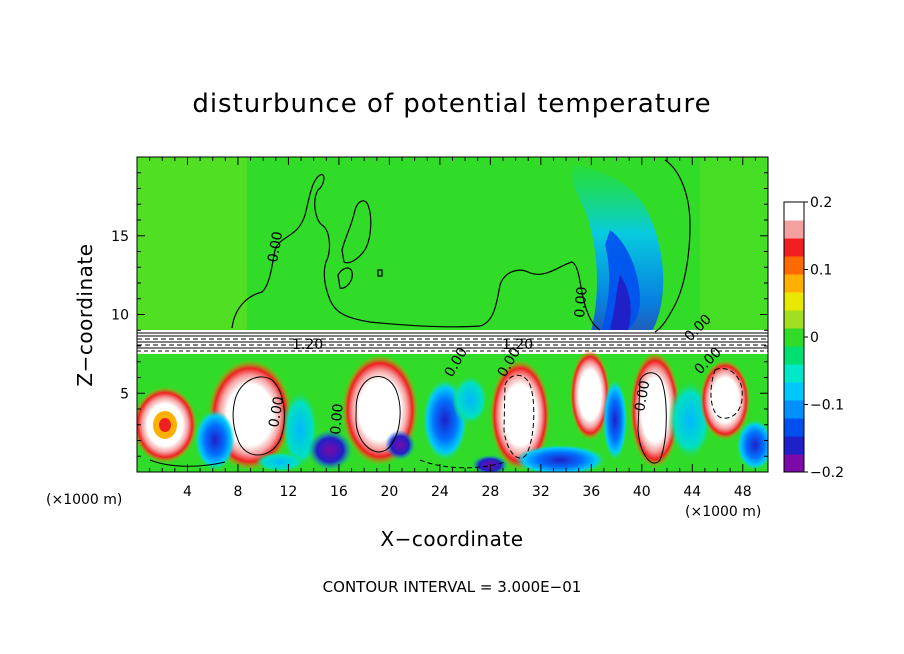 Image resolution: width=904 pixels, height=654 pixels. What do you see at coordinates (591, 492) in the screenshot?
I see `x-tick-label: 36` at bounding box center [591, 492].